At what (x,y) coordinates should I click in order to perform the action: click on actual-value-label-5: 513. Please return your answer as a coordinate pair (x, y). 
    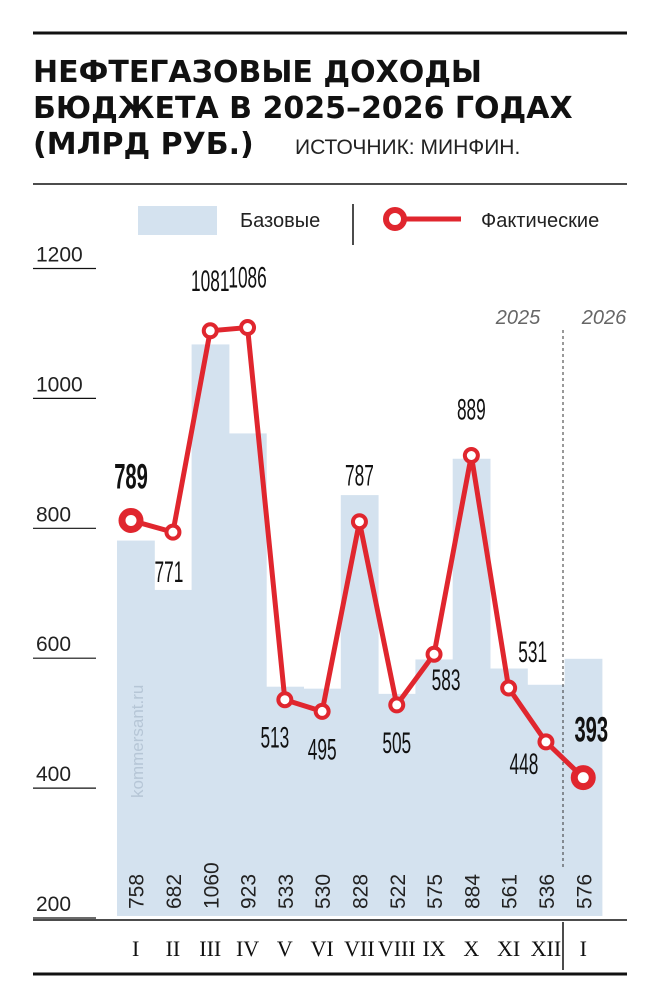
    Looking at the image, I should click on (274, 738).